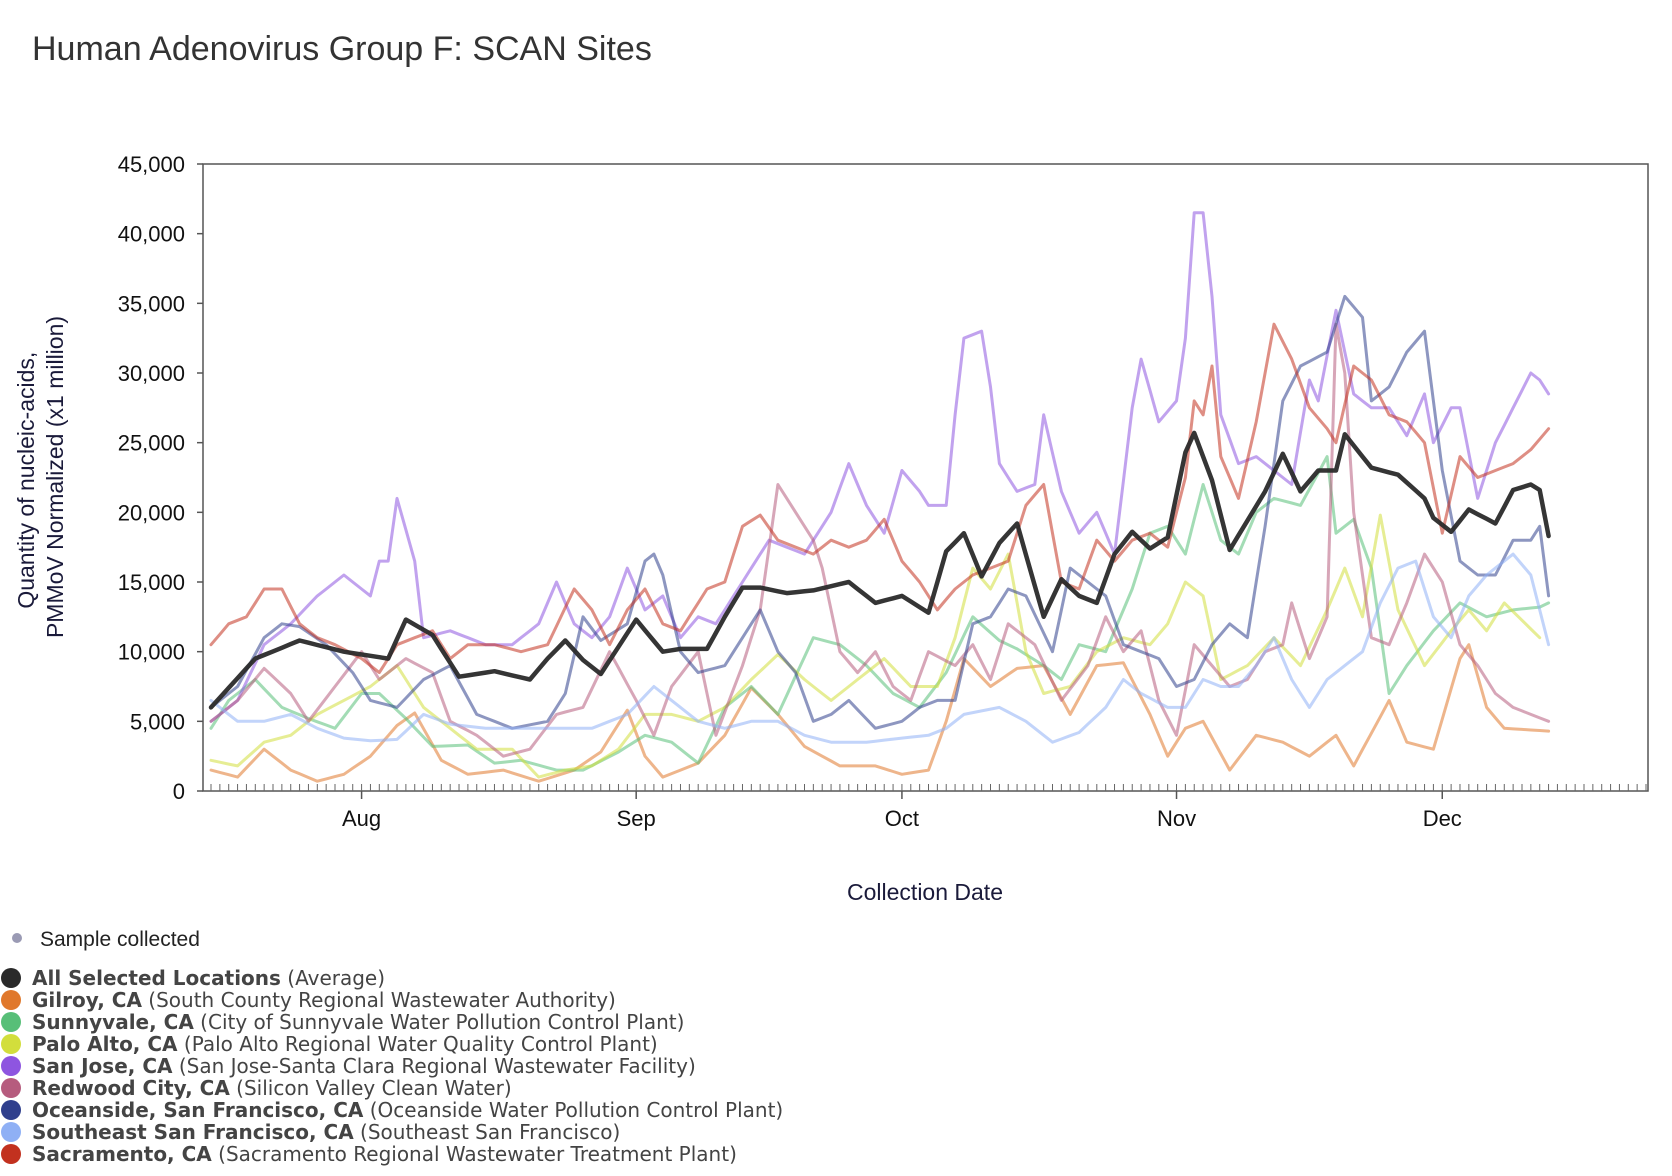 The image size is (1672, 1176). I want to click on y-tick-label: 5,000, so click(157, 721).